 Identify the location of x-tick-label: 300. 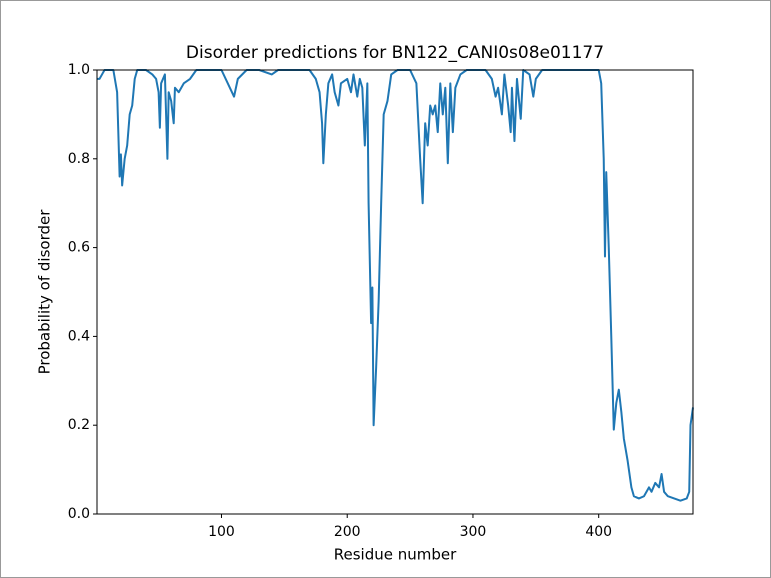
(473, 532).